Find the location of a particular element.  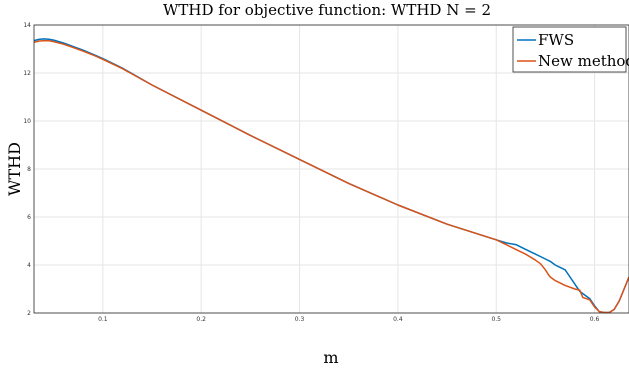

y-tick-label: 14 is located at coordinates (27, 25).